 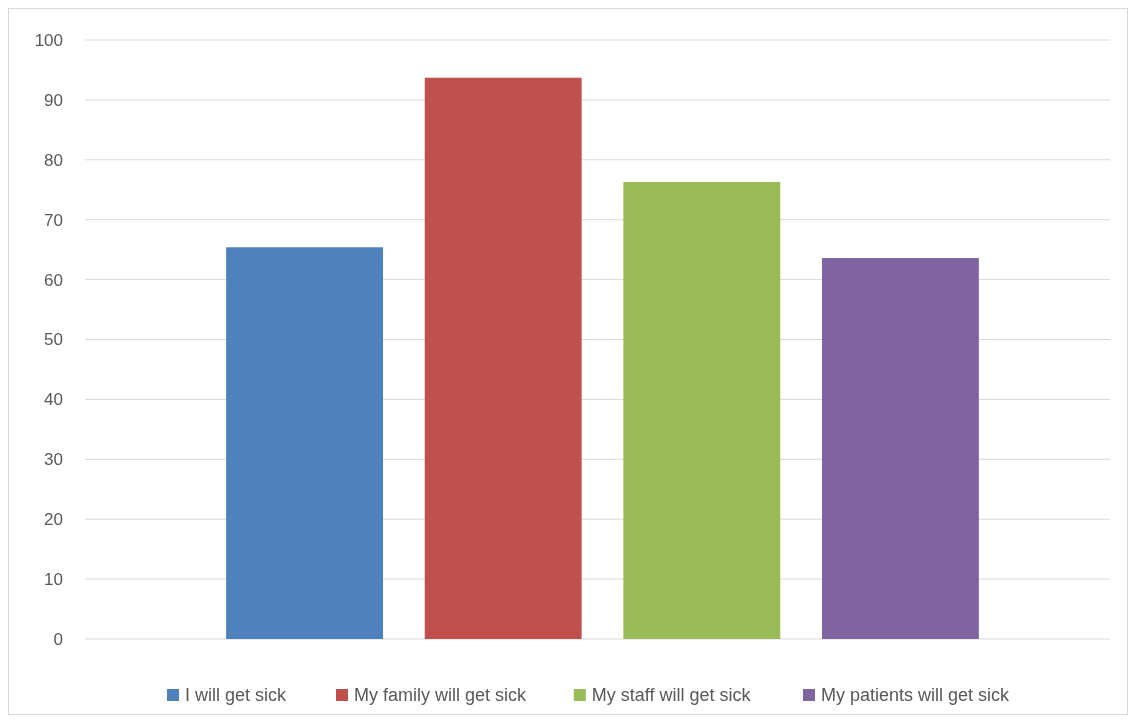 I want to click on legend-label: My staff will get sick, so click(x=671, y=695).